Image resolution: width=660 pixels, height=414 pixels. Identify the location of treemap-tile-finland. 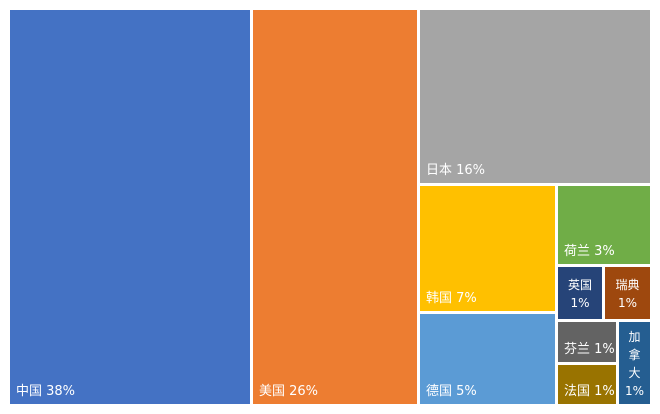
(587, 342).